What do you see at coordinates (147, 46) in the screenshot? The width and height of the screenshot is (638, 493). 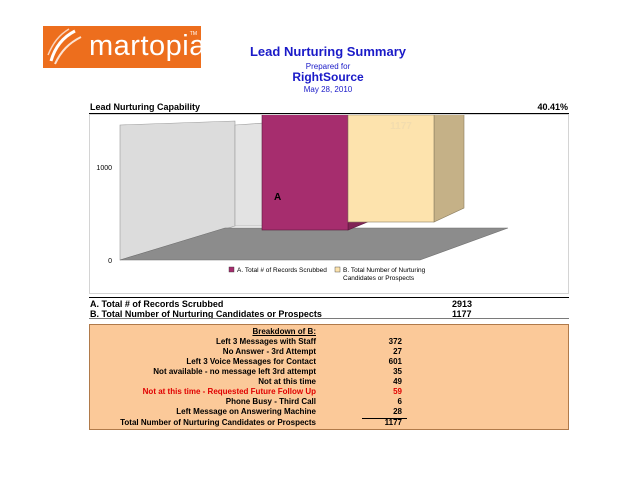 I see `logo-brand-text: martopia` at bounding box center [147, 46].